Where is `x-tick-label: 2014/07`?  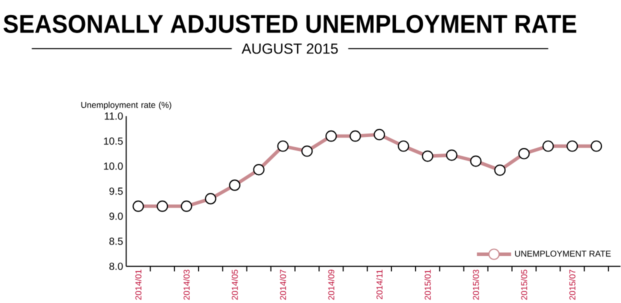 x-tick-label: 2014/07 is located at coordinates (283, 285).